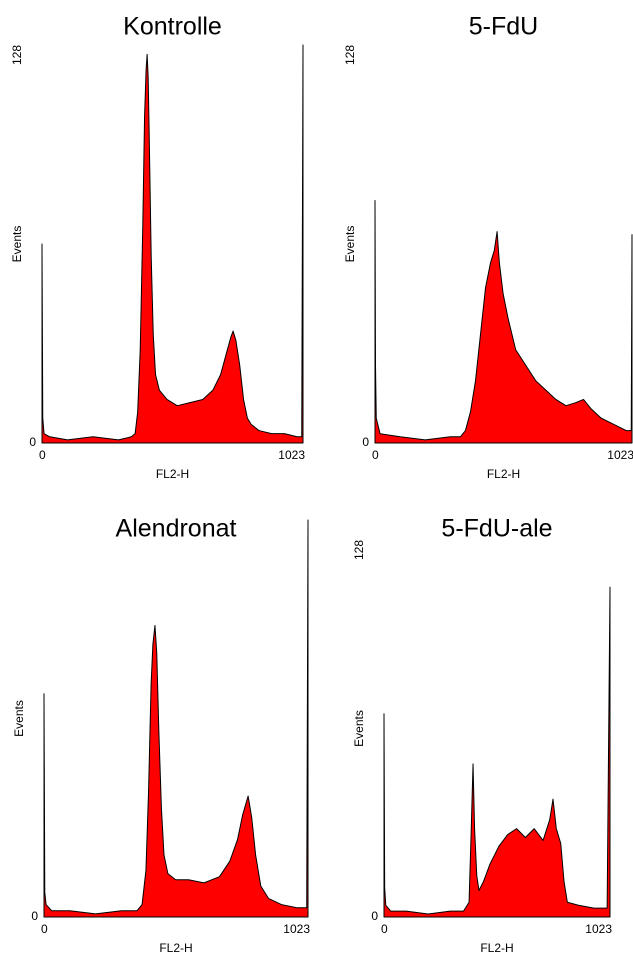 This screenshot has width=633, height=962. What do you see at coordinates (496, 529) in the screenshot?
I see `chart-title: 5-FdU-ale` at bounding box center [496, 529].